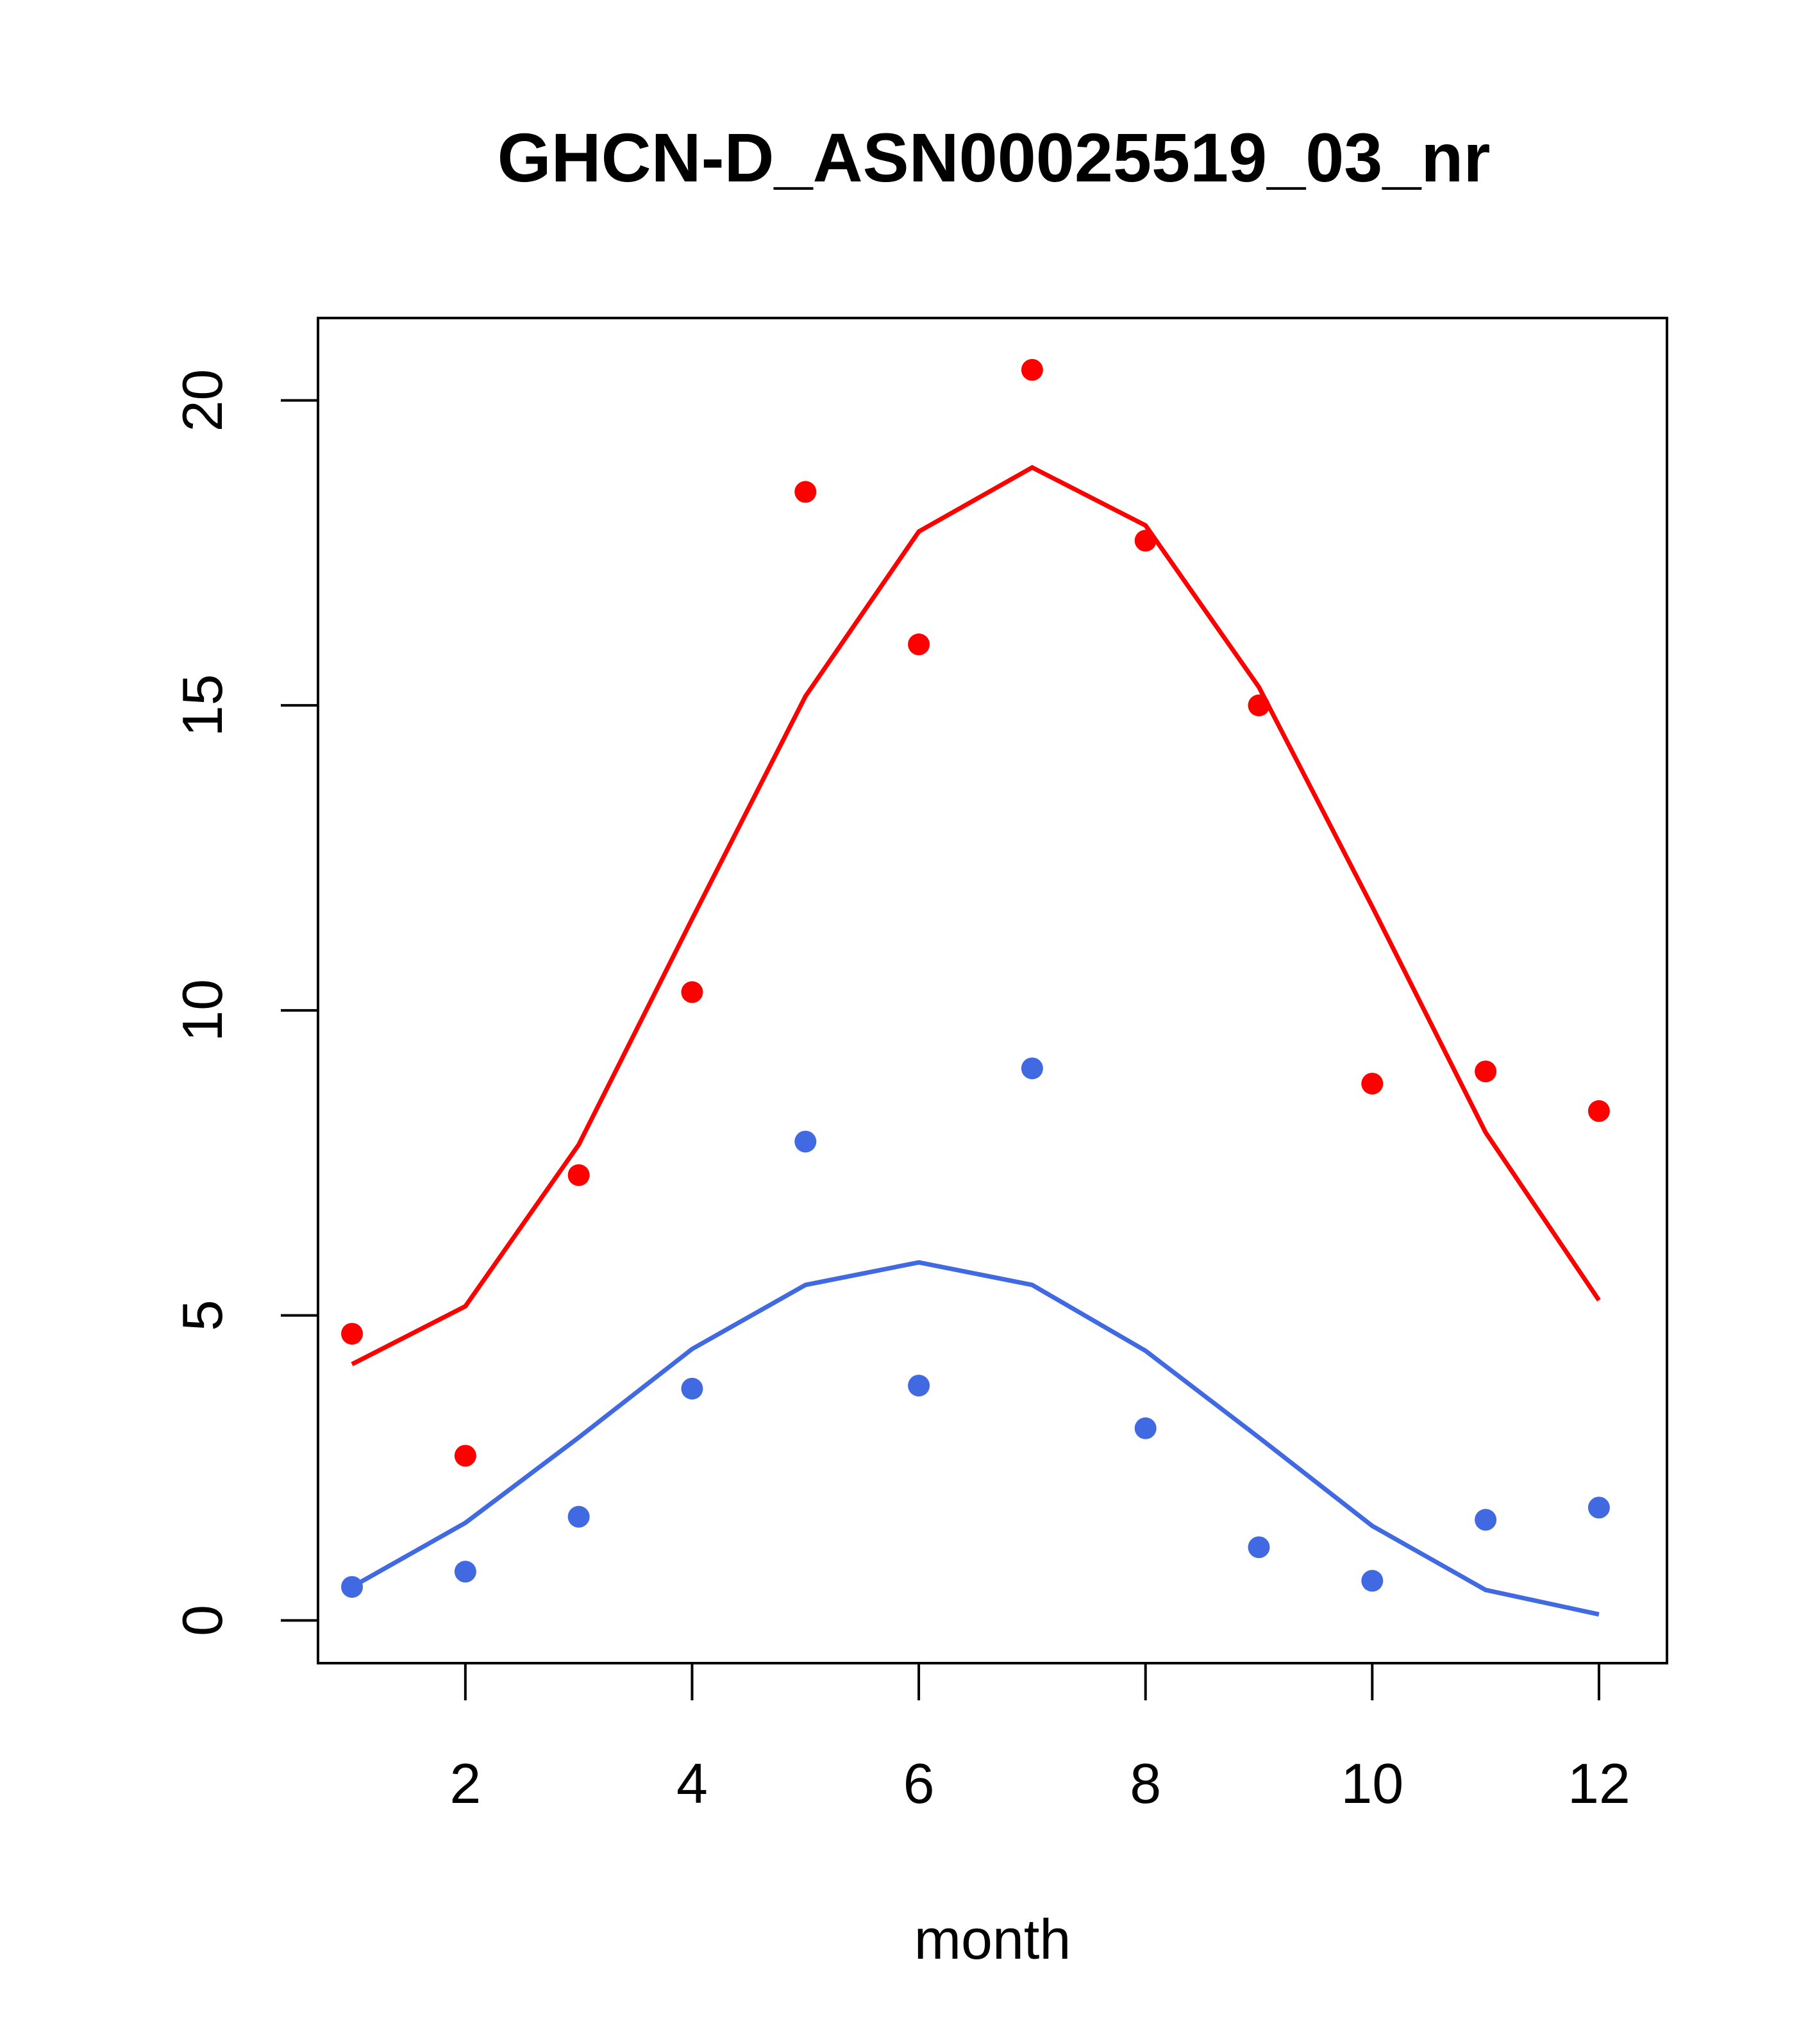 This screenshot has height=2044, width=1817. Describe the element at coordinates (993, 1939) in the screenshot. I see `x-axis-label: month` at that location.